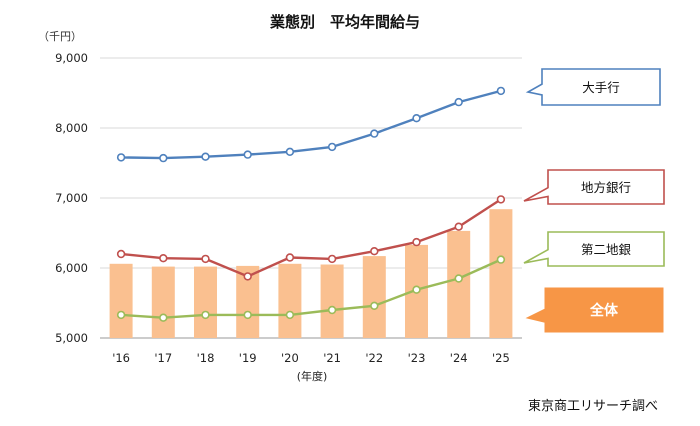 The width and height of the screenshot is (700, 426). I want to click on source-note: 東京商工リサーチ調べ, so click(593, 406).